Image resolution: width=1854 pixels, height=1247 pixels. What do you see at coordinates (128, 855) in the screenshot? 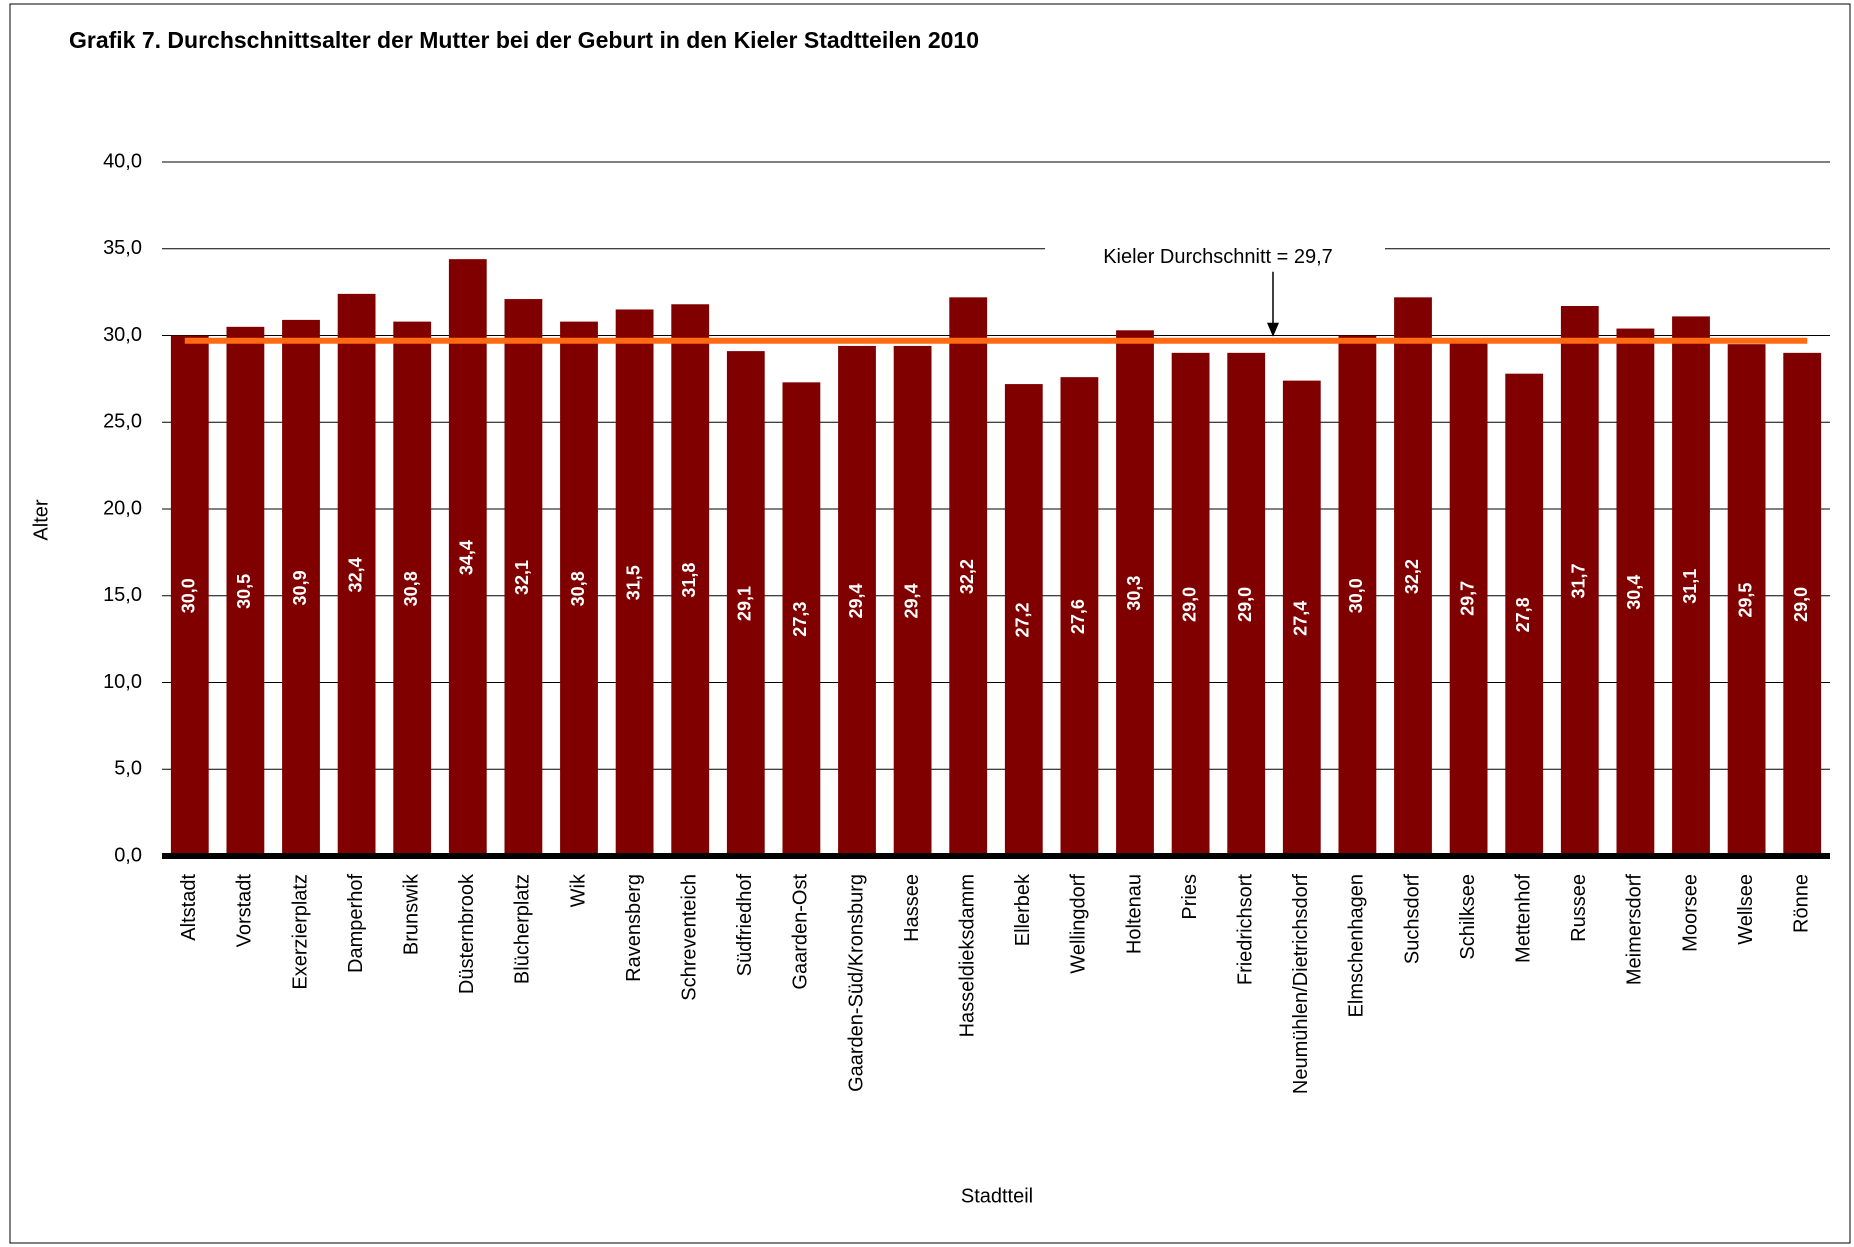
I see `y-tick-label: 0,0` at bounding box center [128, 855].